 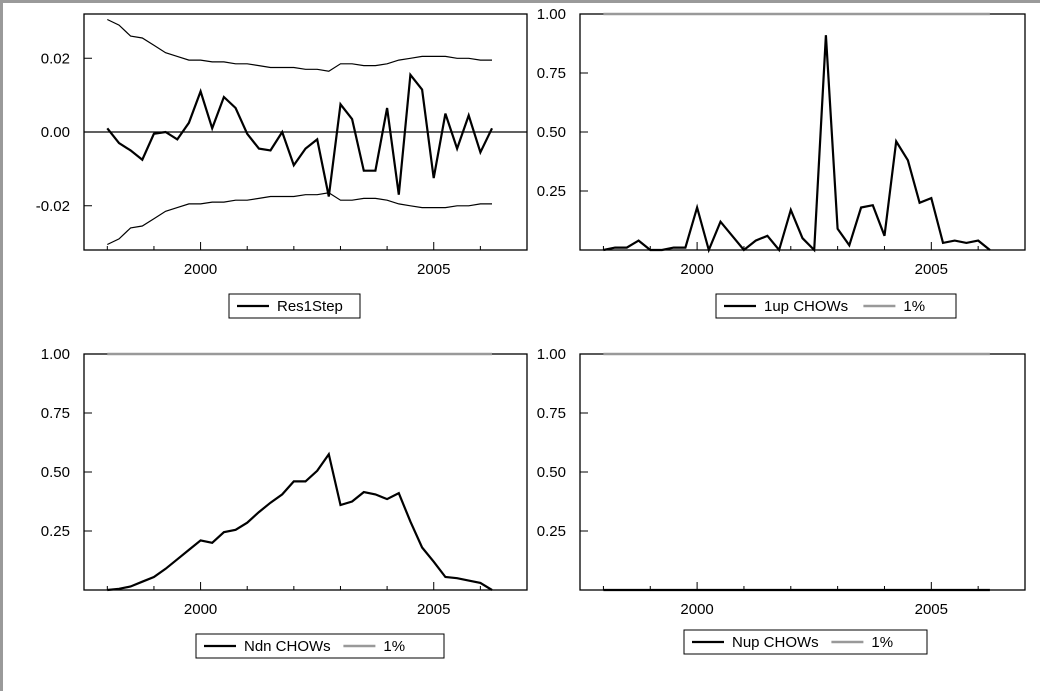 I want to click on error-band-upper-band, so click(x=299, y=45).